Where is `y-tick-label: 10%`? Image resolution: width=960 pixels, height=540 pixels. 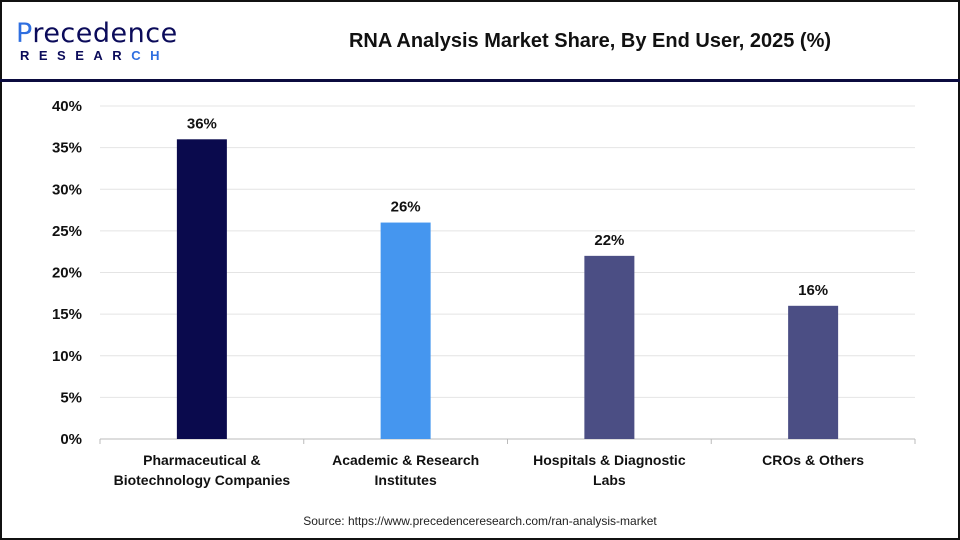 y-tick-label: 10% is located at coordinates (67, 356).